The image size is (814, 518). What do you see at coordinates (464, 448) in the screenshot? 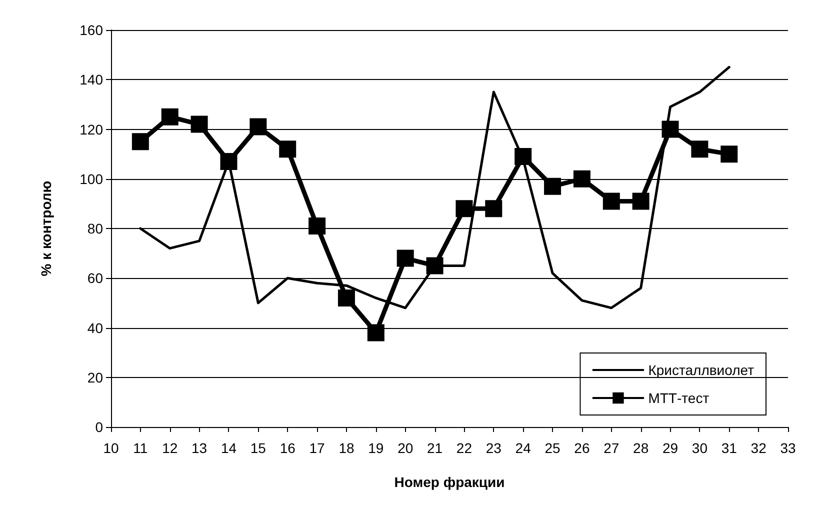
I see `x-tick-label: 22` at bounding box center [464, 448].